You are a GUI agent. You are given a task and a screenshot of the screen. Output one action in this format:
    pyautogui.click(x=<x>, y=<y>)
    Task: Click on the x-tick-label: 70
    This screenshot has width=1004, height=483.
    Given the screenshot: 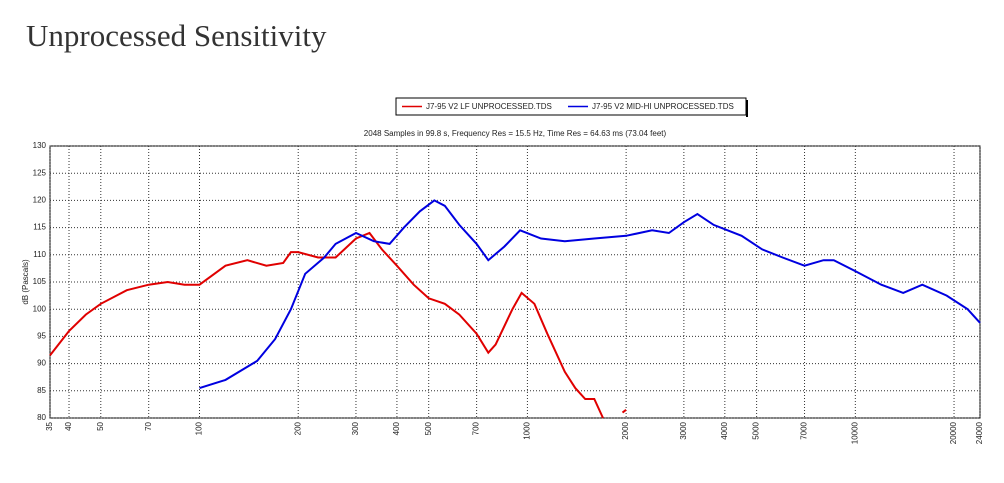 What is the action you would take?
    pyautogui.click(x=148, y=425)
    